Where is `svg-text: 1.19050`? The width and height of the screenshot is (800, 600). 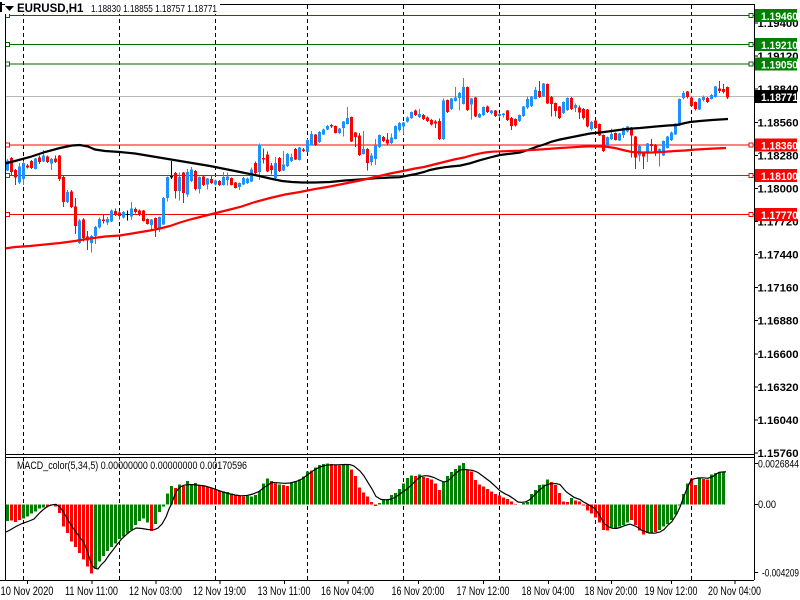
svg-text: 1.19050 is located at coordinates (779, 66).